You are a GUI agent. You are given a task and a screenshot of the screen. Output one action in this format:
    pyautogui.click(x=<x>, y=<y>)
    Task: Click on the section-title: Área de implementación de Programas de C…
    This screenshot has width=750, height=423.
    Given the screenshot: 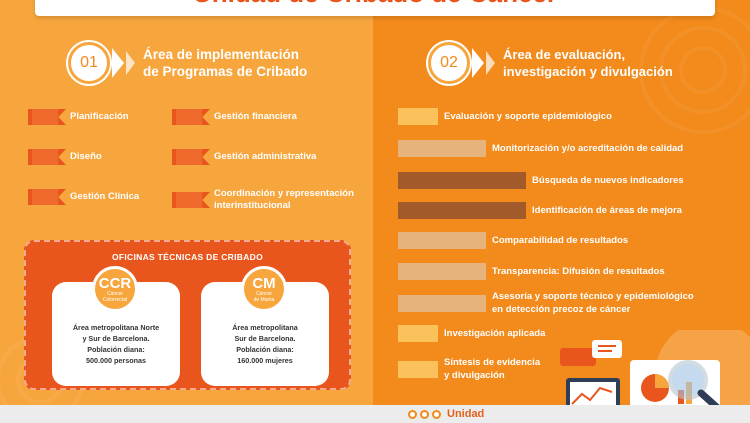 What is the action you would take?
    pyautogui.click(x=225, y=63)
    